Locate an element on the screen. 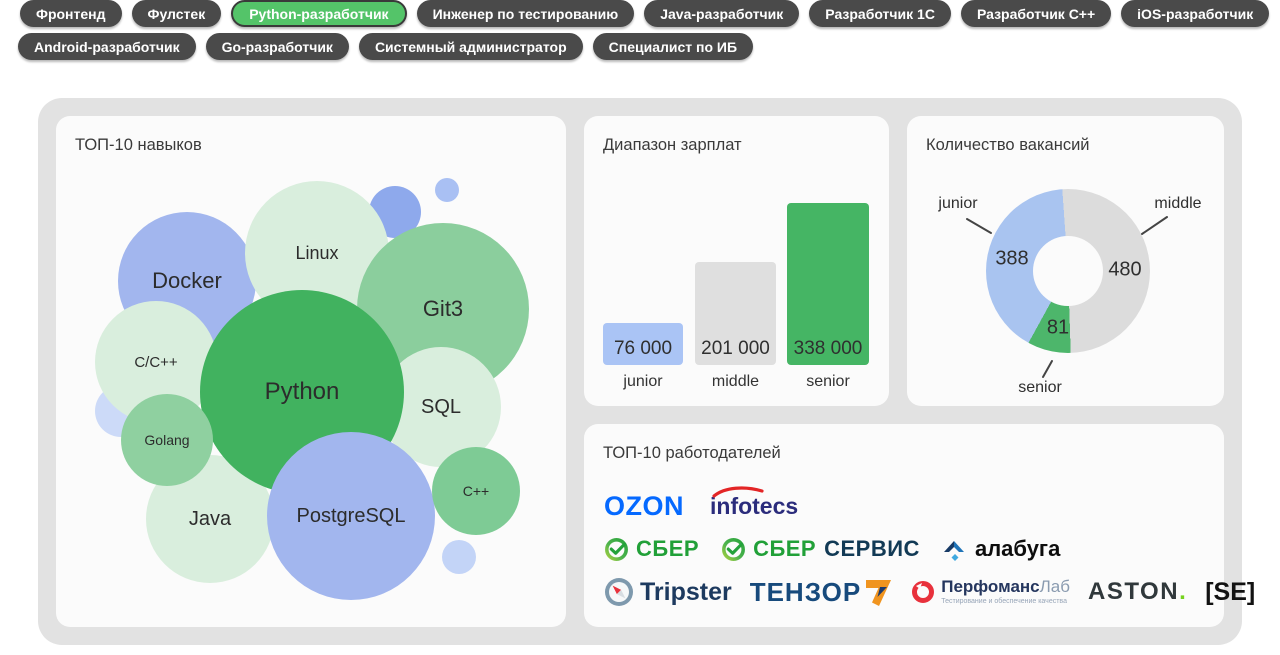  employers-row-1: OZON infotecs is located at coordinates (701, 505).